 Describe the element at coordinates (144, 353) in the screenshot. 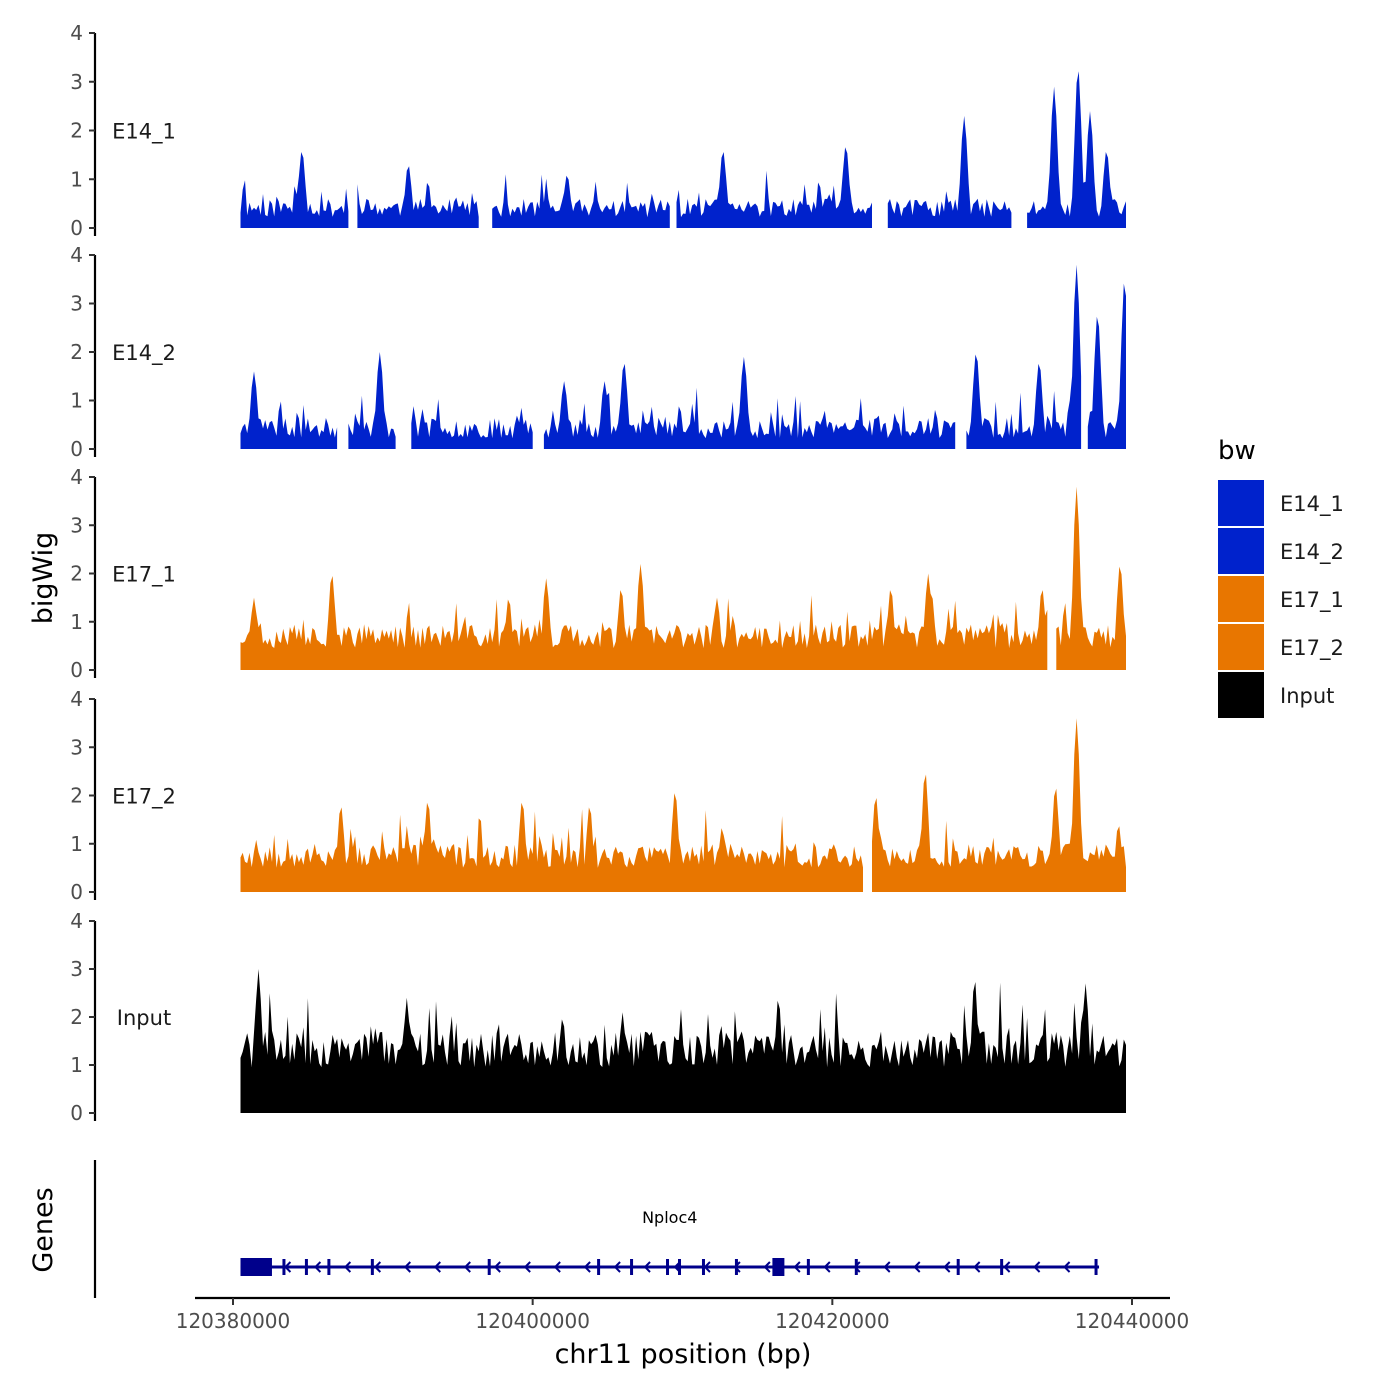

I see `track-label: E14_2` at that location.